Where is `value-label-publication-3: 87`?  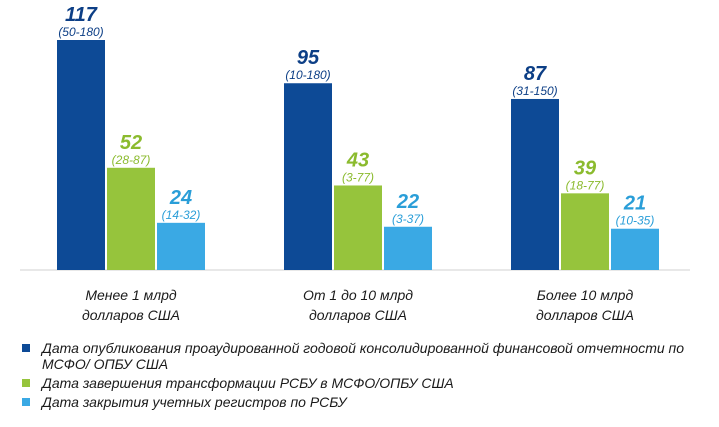 value-label-publication-3: 87 is located at coordinates (535, 74).